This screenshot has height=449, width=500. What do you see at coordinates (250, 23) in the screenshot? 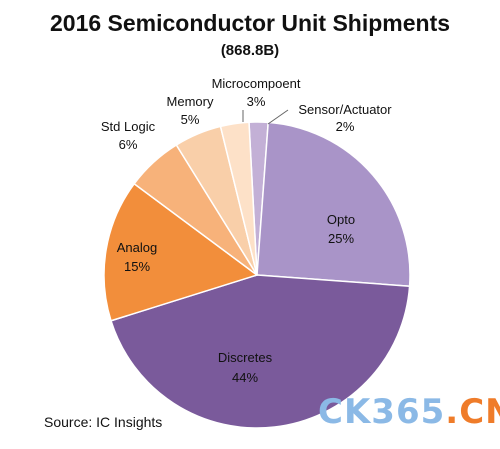
I see `chart-title: 2016 Semiconductor Unit Shipments` at bounding box center [250, 23].